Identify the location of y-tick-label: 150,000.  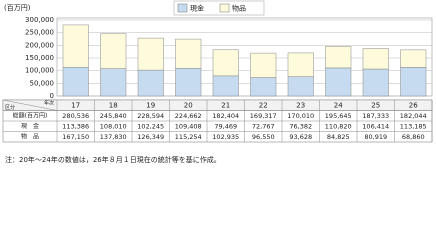
(39, 58).